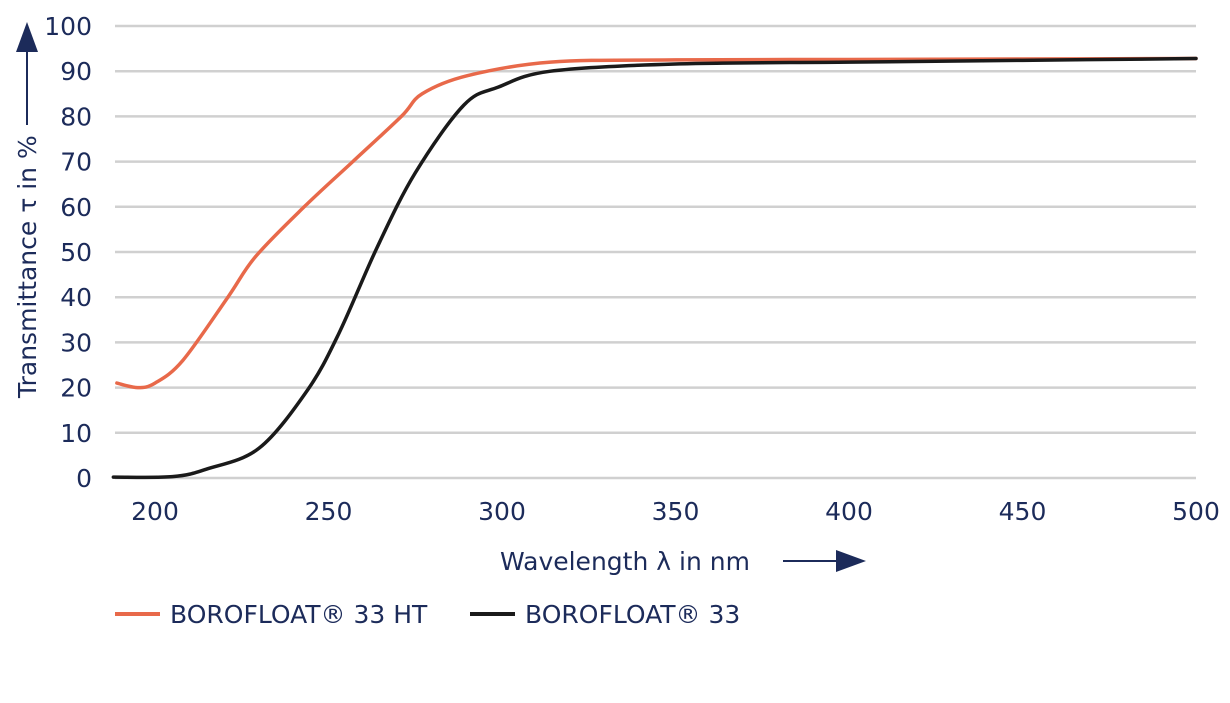 The width and height of the screenshot is (1230, 703). I want to click on y-axis-title: Transmittance τ in %, so click(27, 210).